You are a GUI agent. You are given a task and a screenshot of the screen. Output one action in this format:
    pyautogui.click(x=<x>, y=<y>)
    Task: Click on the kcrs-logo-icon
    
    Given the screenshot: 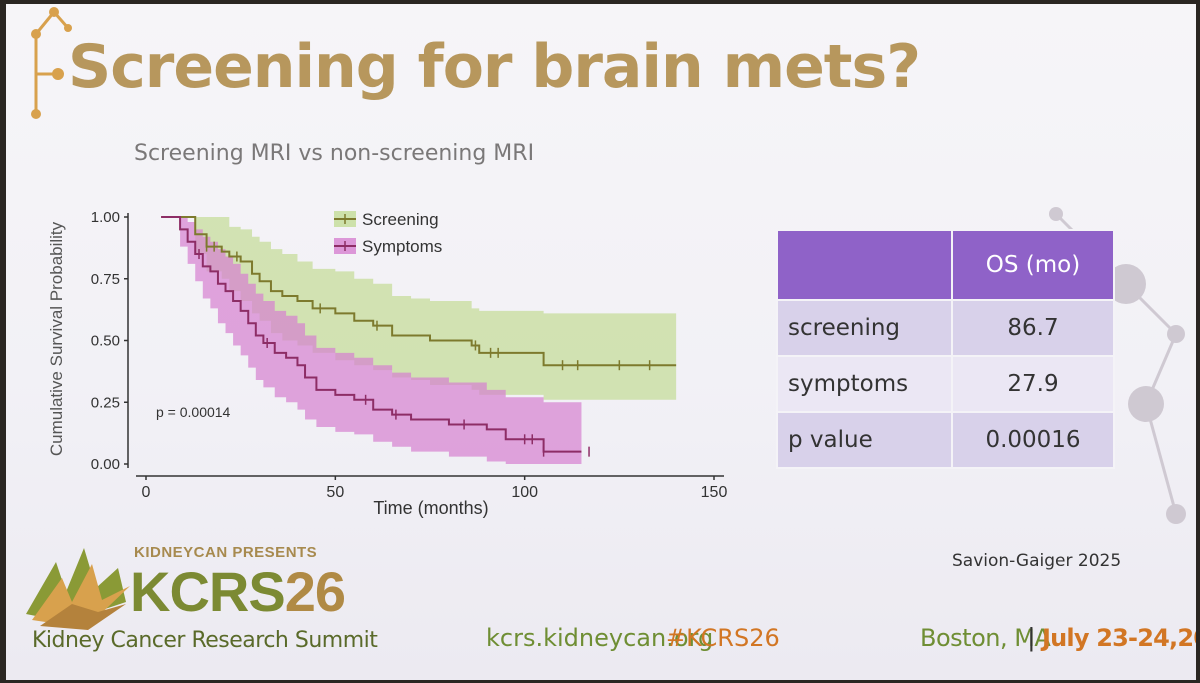 What is the action you would take?
    pyautogui.click(x=78, y=589)
    